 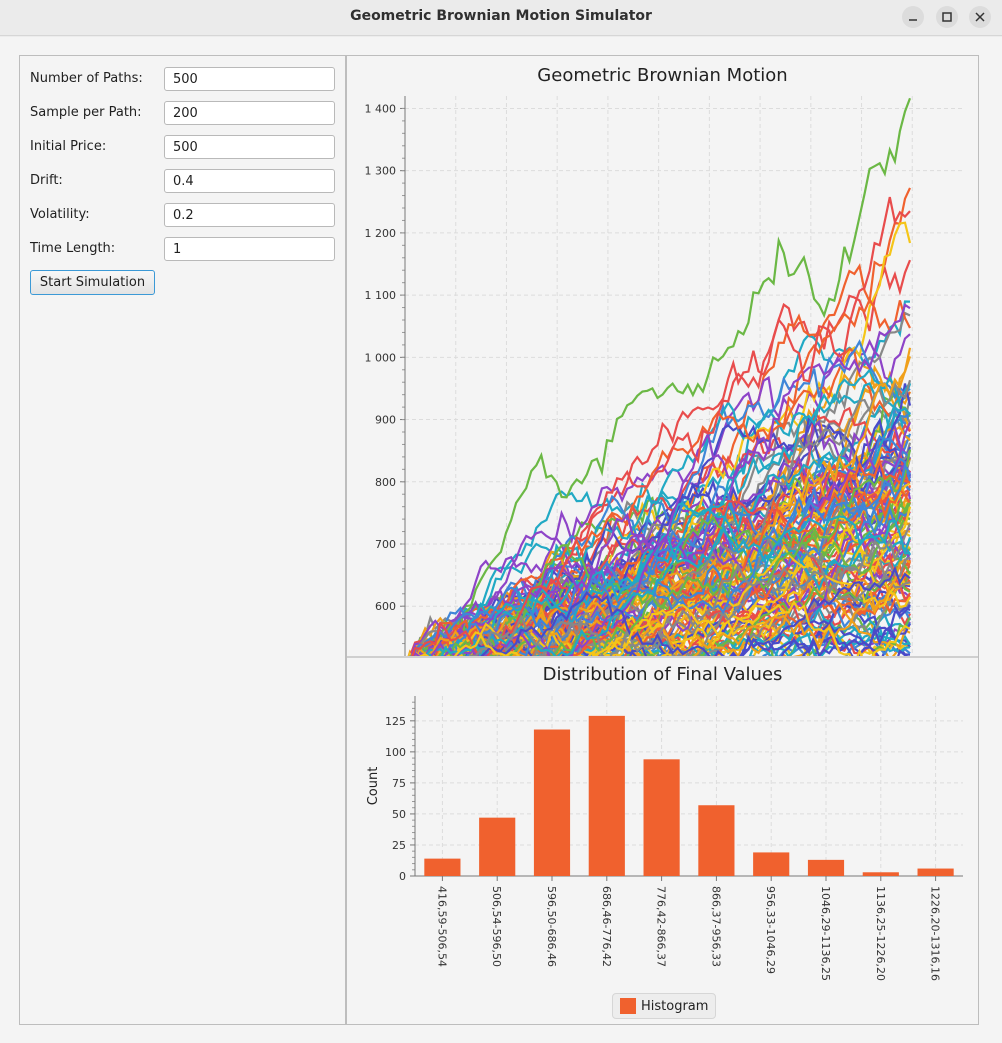 What do you see at coordinates (628, 1006) in the screenshot?
I see `legend-swatch` at bounding box center [628, 1006].